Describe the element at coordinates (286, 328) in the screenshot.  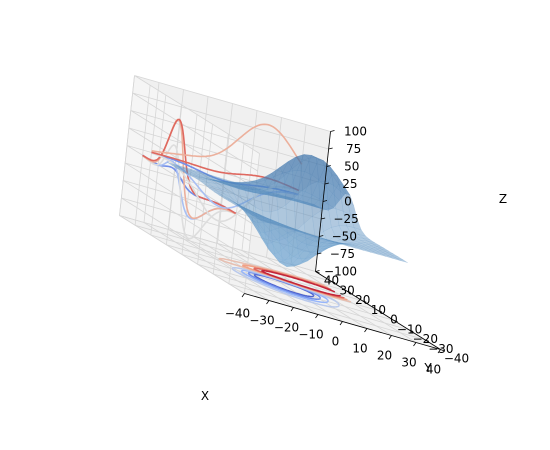
I see `x-tick-label: −20` at that location.